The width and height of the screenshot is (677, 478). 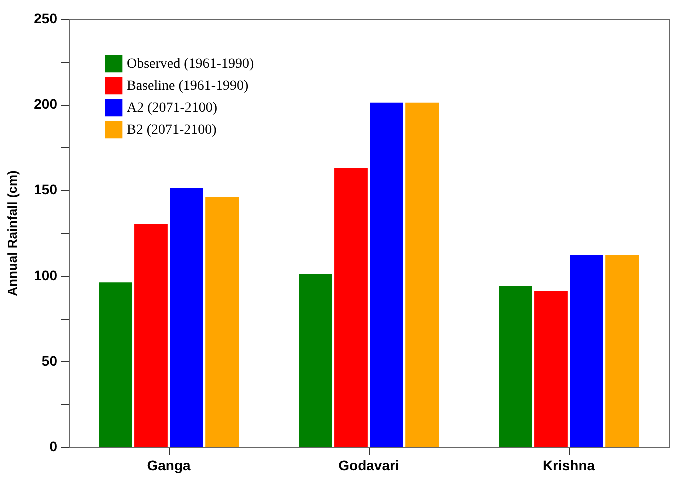 What do you see at coordinates (46, 275) in the screenshot?
I see `y-tick-label: 100` at bounding box center [46, 275].